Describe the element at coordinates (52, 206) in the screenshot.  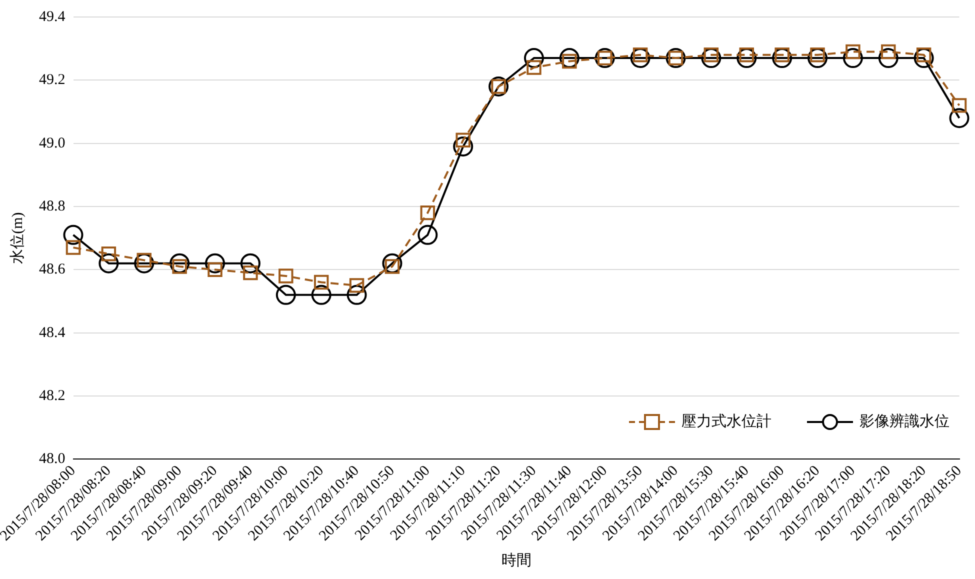
I see `y-tick-label: 48.8` at that location.